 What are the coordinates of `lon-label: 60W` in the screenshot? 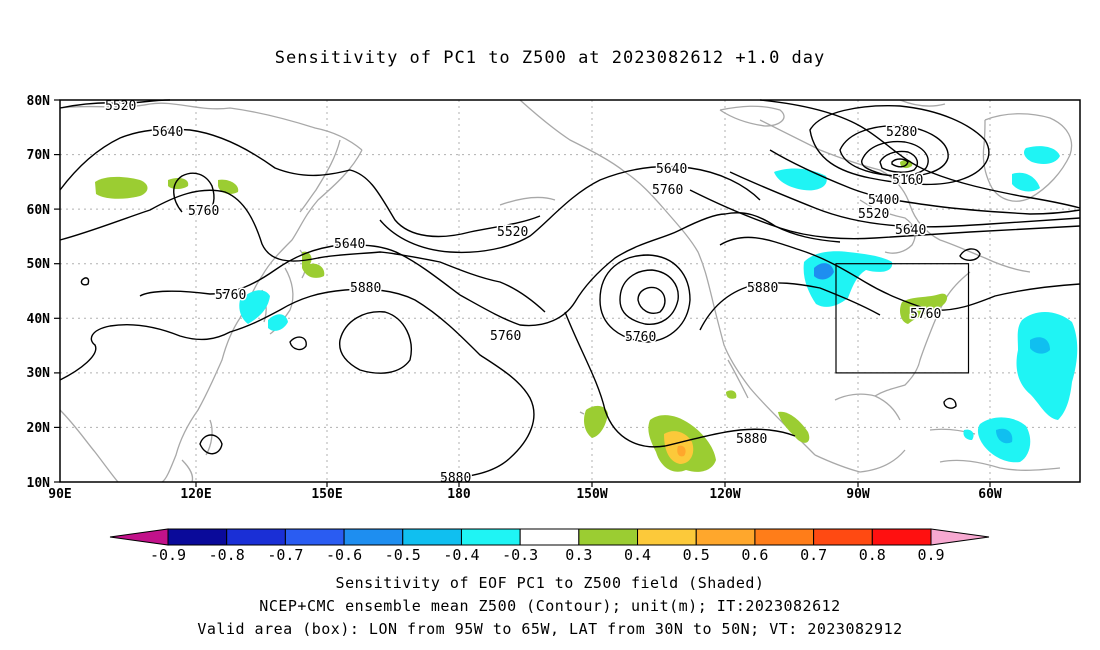 It's located at (990, 494).